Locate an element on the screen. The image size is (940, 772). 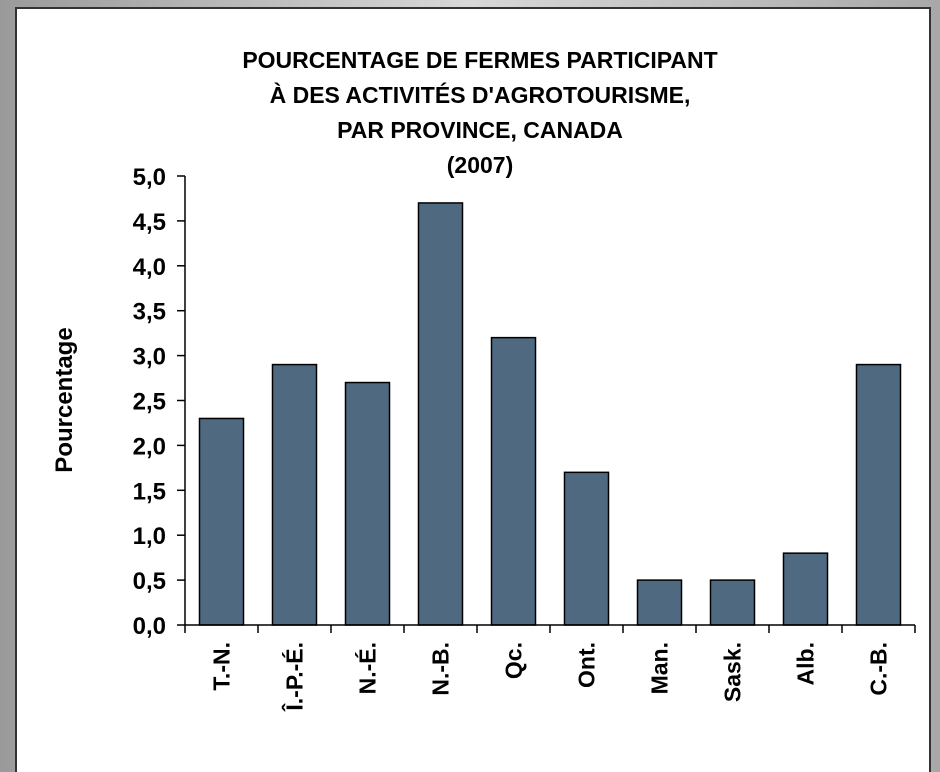
x-tick-label: Man. is located at coordinates (660, 668).